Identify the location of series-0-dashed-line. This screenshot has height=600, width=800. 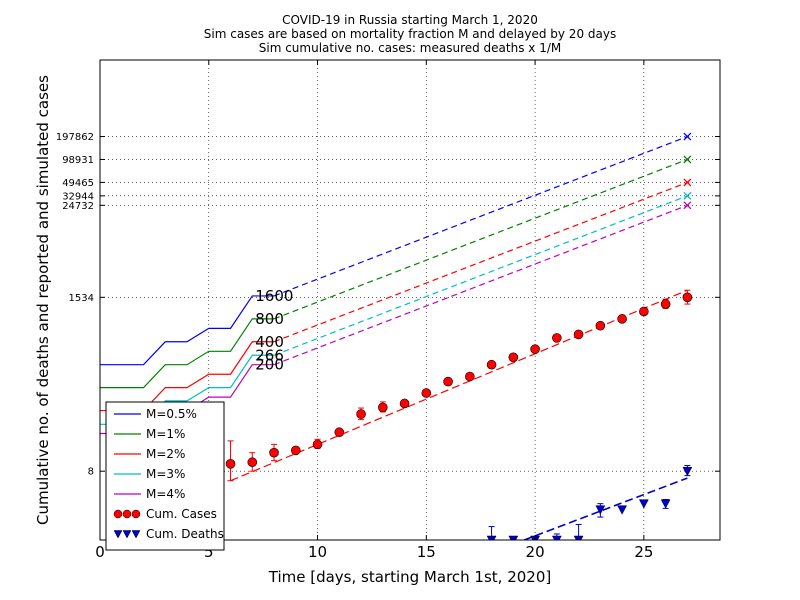
(480, 216).